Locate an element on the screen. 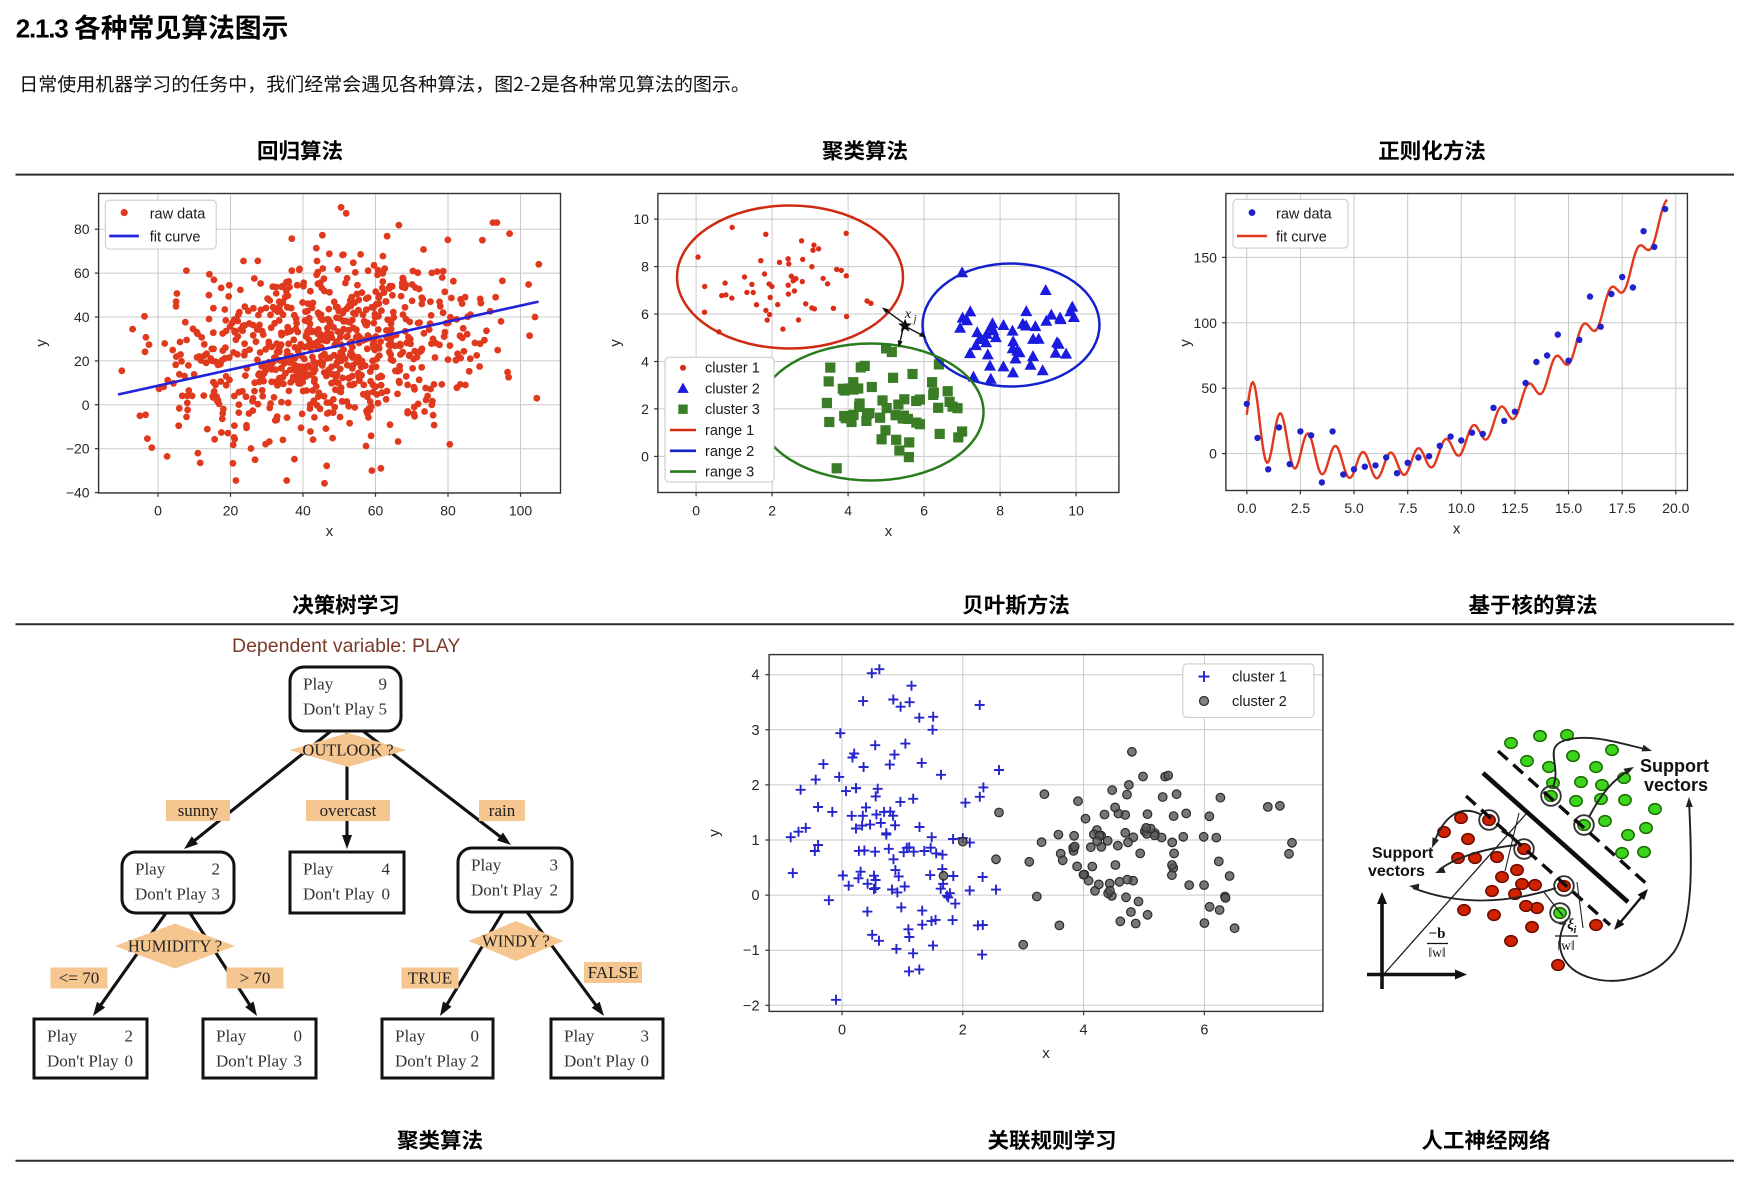 This screenshot has width=1749, height=1183. svg-text: −1 is located at coordinates (751, 951).